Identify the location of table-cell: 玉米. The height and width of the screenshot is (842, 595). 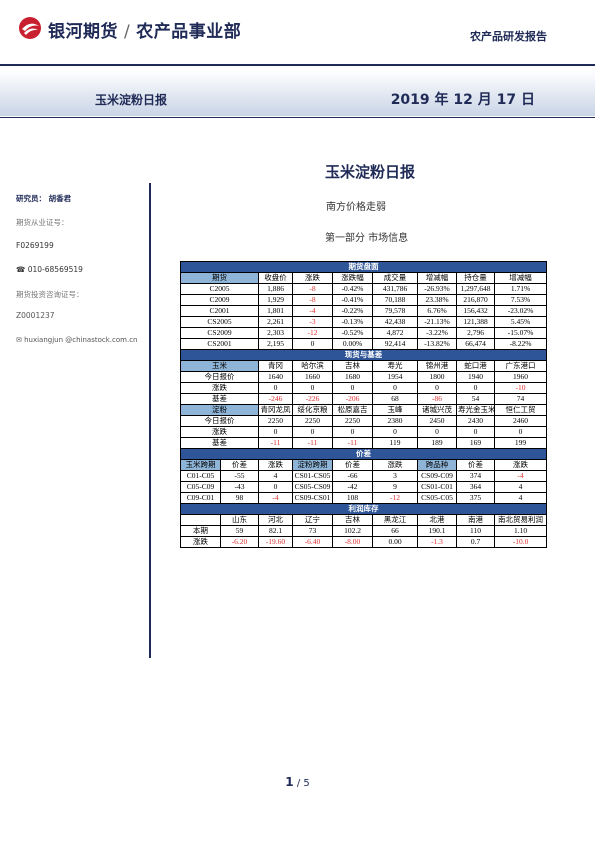
(219, 366).